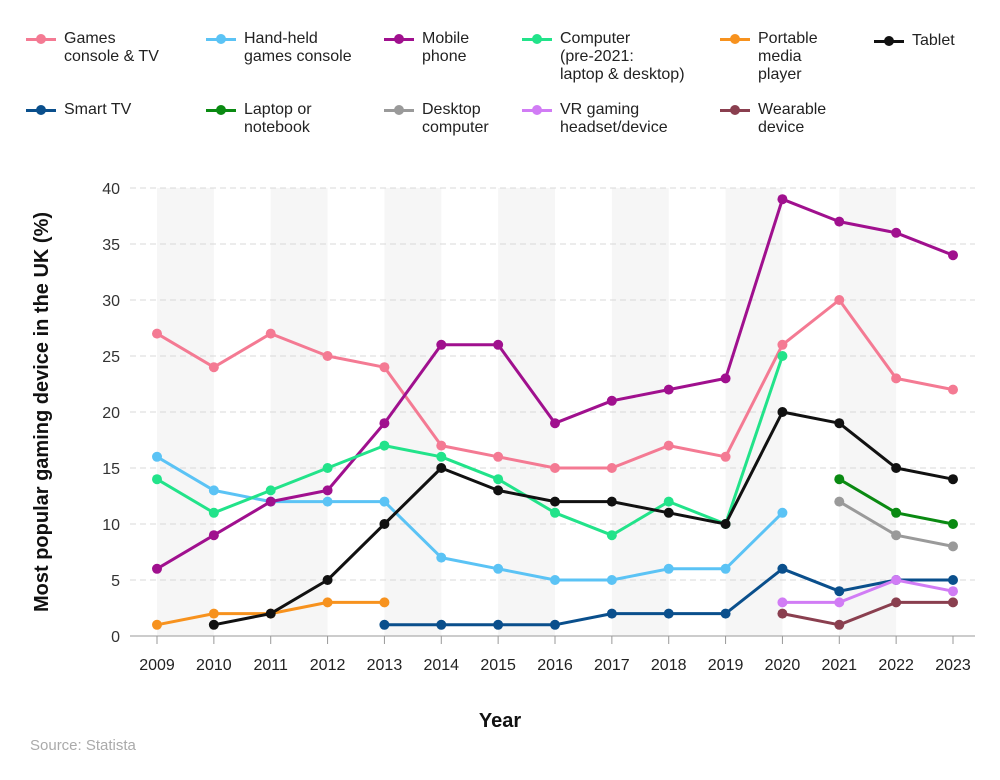 Image resolution: width=1000 pixels, height=780 pixels. Describe the element at coordinates (614, 118) in the screenshot. I see `legend-label: VR gaming headset/device` at that location.